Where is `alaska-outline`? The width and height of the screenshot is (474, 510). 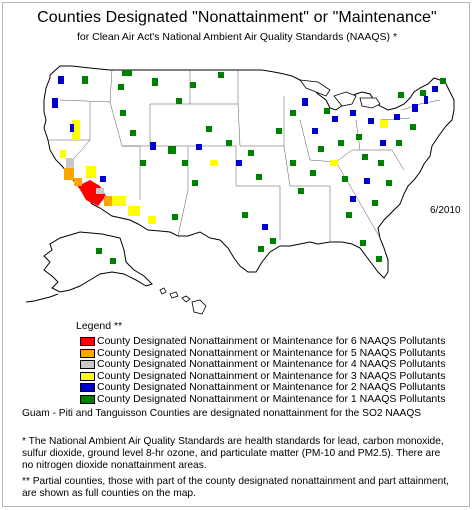 alaska-outline is located at coordinates (98, 262).